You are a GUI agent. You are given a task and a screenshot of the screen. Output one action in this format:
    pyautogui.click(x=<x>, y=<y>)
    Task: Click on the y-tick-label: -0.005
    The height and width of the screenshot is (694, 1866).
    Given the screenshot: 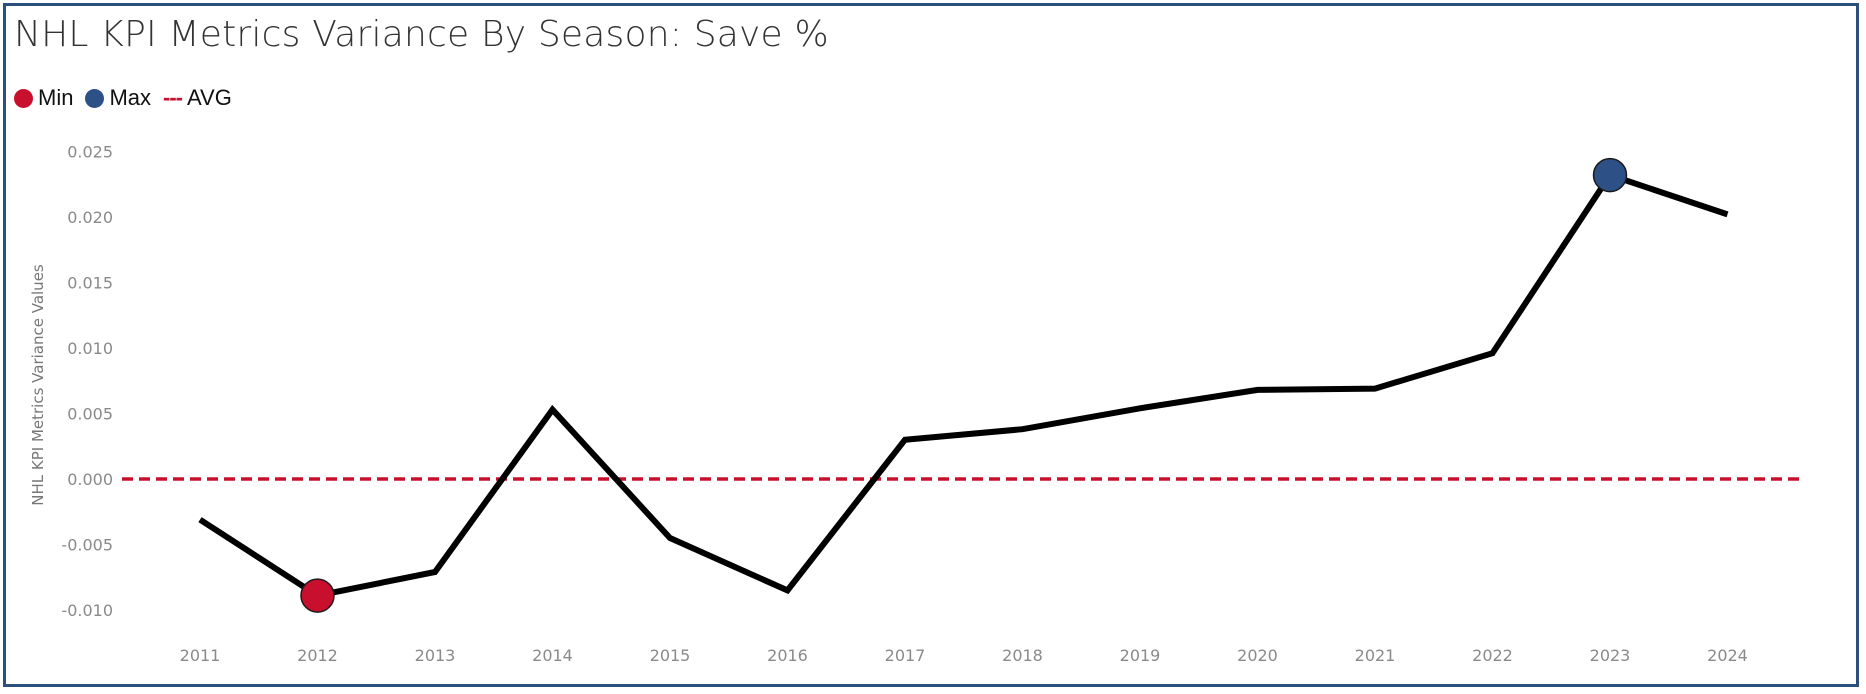 What is the action you would take?
    pyautogui.click(x=87, y=545)
    